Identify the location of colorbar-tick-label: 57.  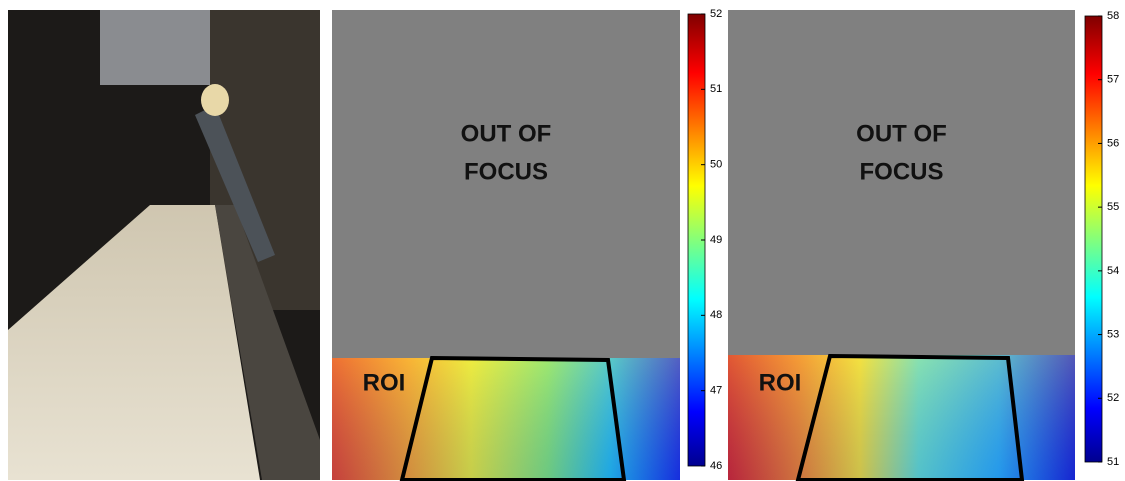
(1113, 80).